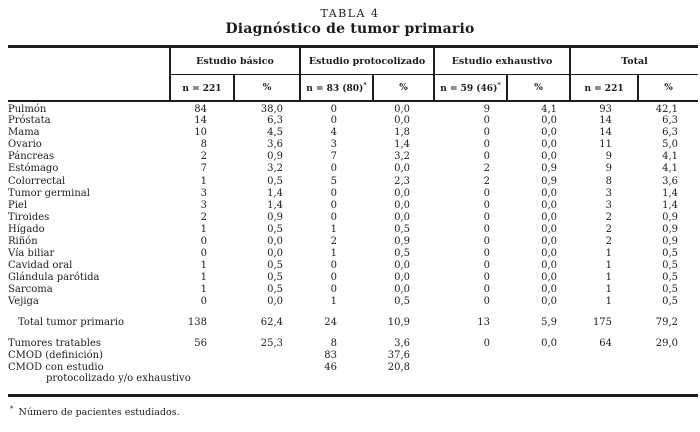  I want to click on table-row: CMOD con estudio 46 20,8, so click(353, 368).